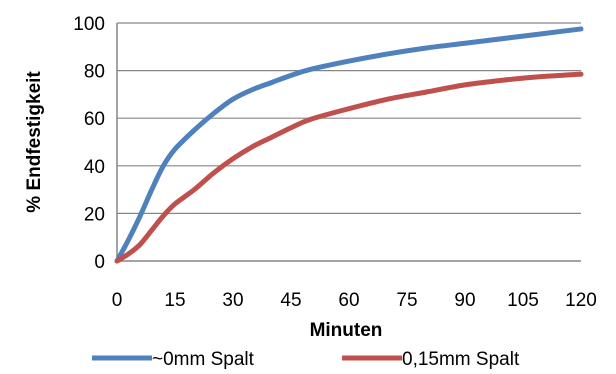 The width and height of the screenshot is (616, 374). What do you see at coordinates (346, 330) in the screenshot?
I see `x-axis-title: Minuten` at bounding box center [346, 330].